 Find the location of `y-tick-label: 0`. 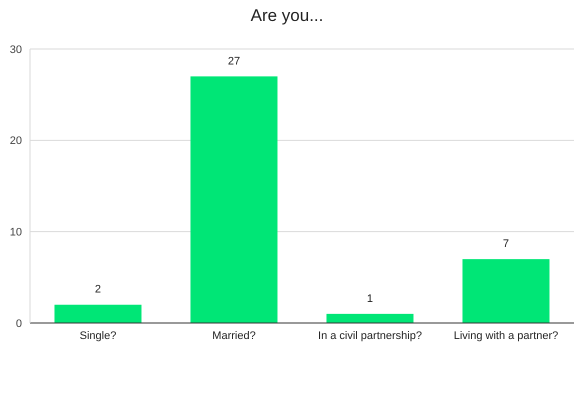

y-tick-label: 0 is located at coordinates (19, 324).